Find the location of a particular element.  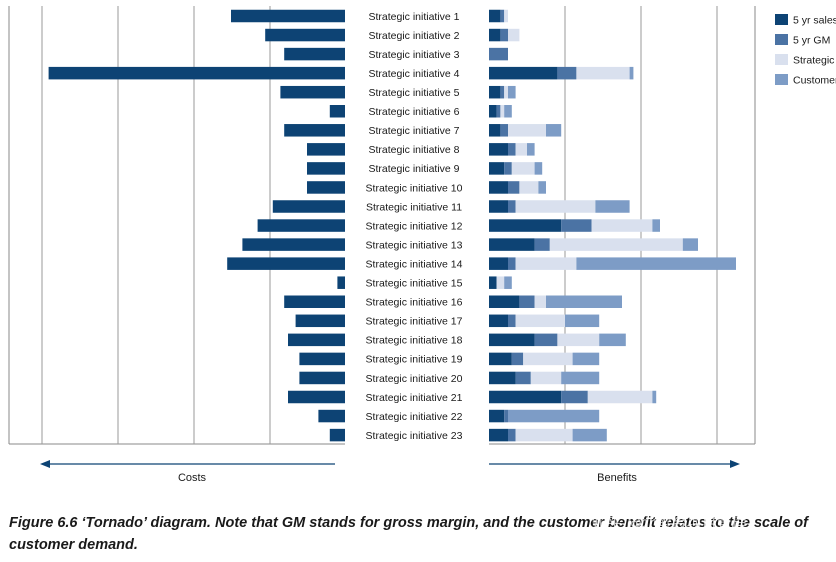

legend-label: 5 yr sales is located at coordinates (814, 21).